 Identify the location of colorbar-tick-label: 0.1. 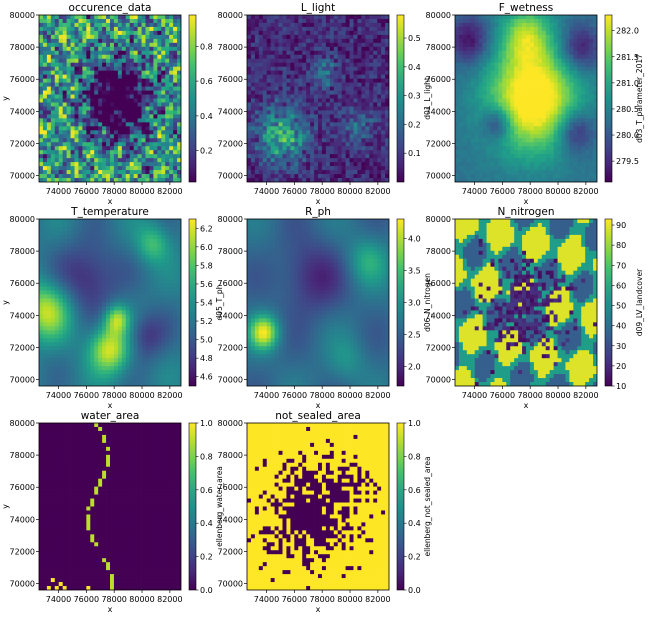
(414, 153).